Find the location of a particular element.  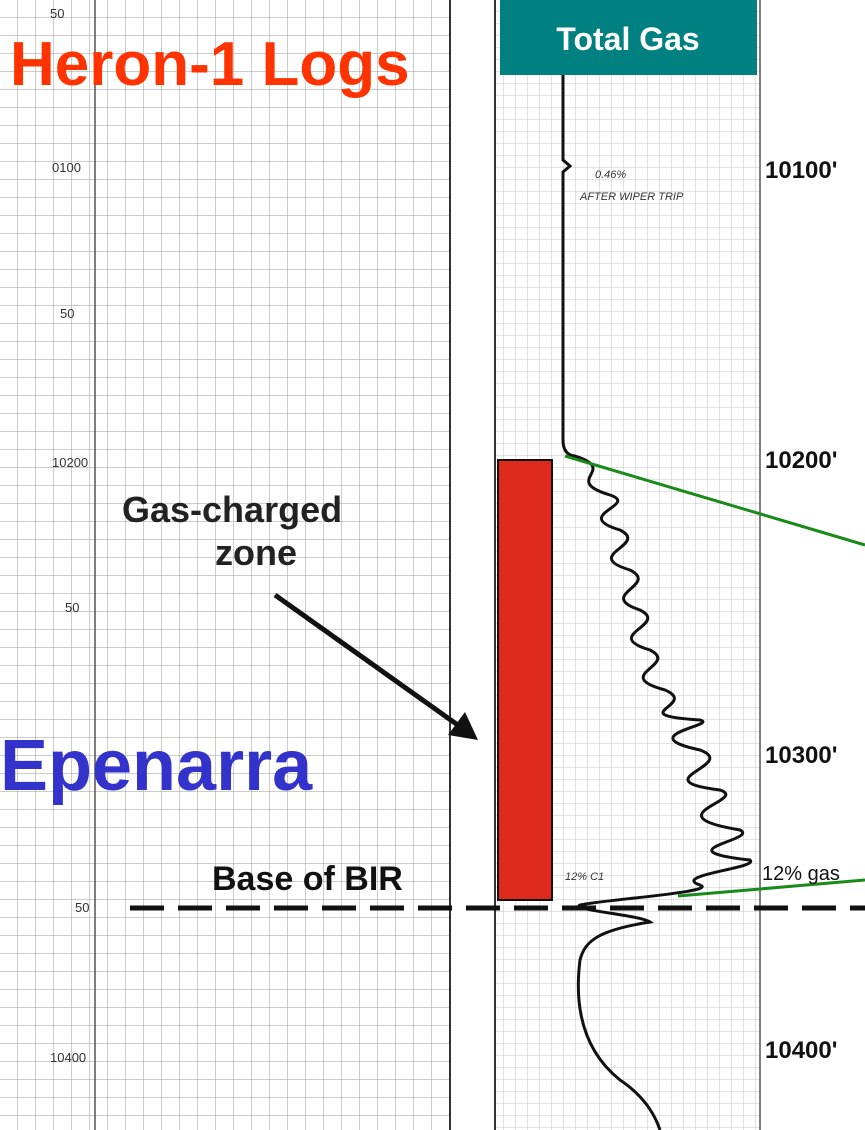

formation-label: Epenarra is located at coordinates (156, 766).